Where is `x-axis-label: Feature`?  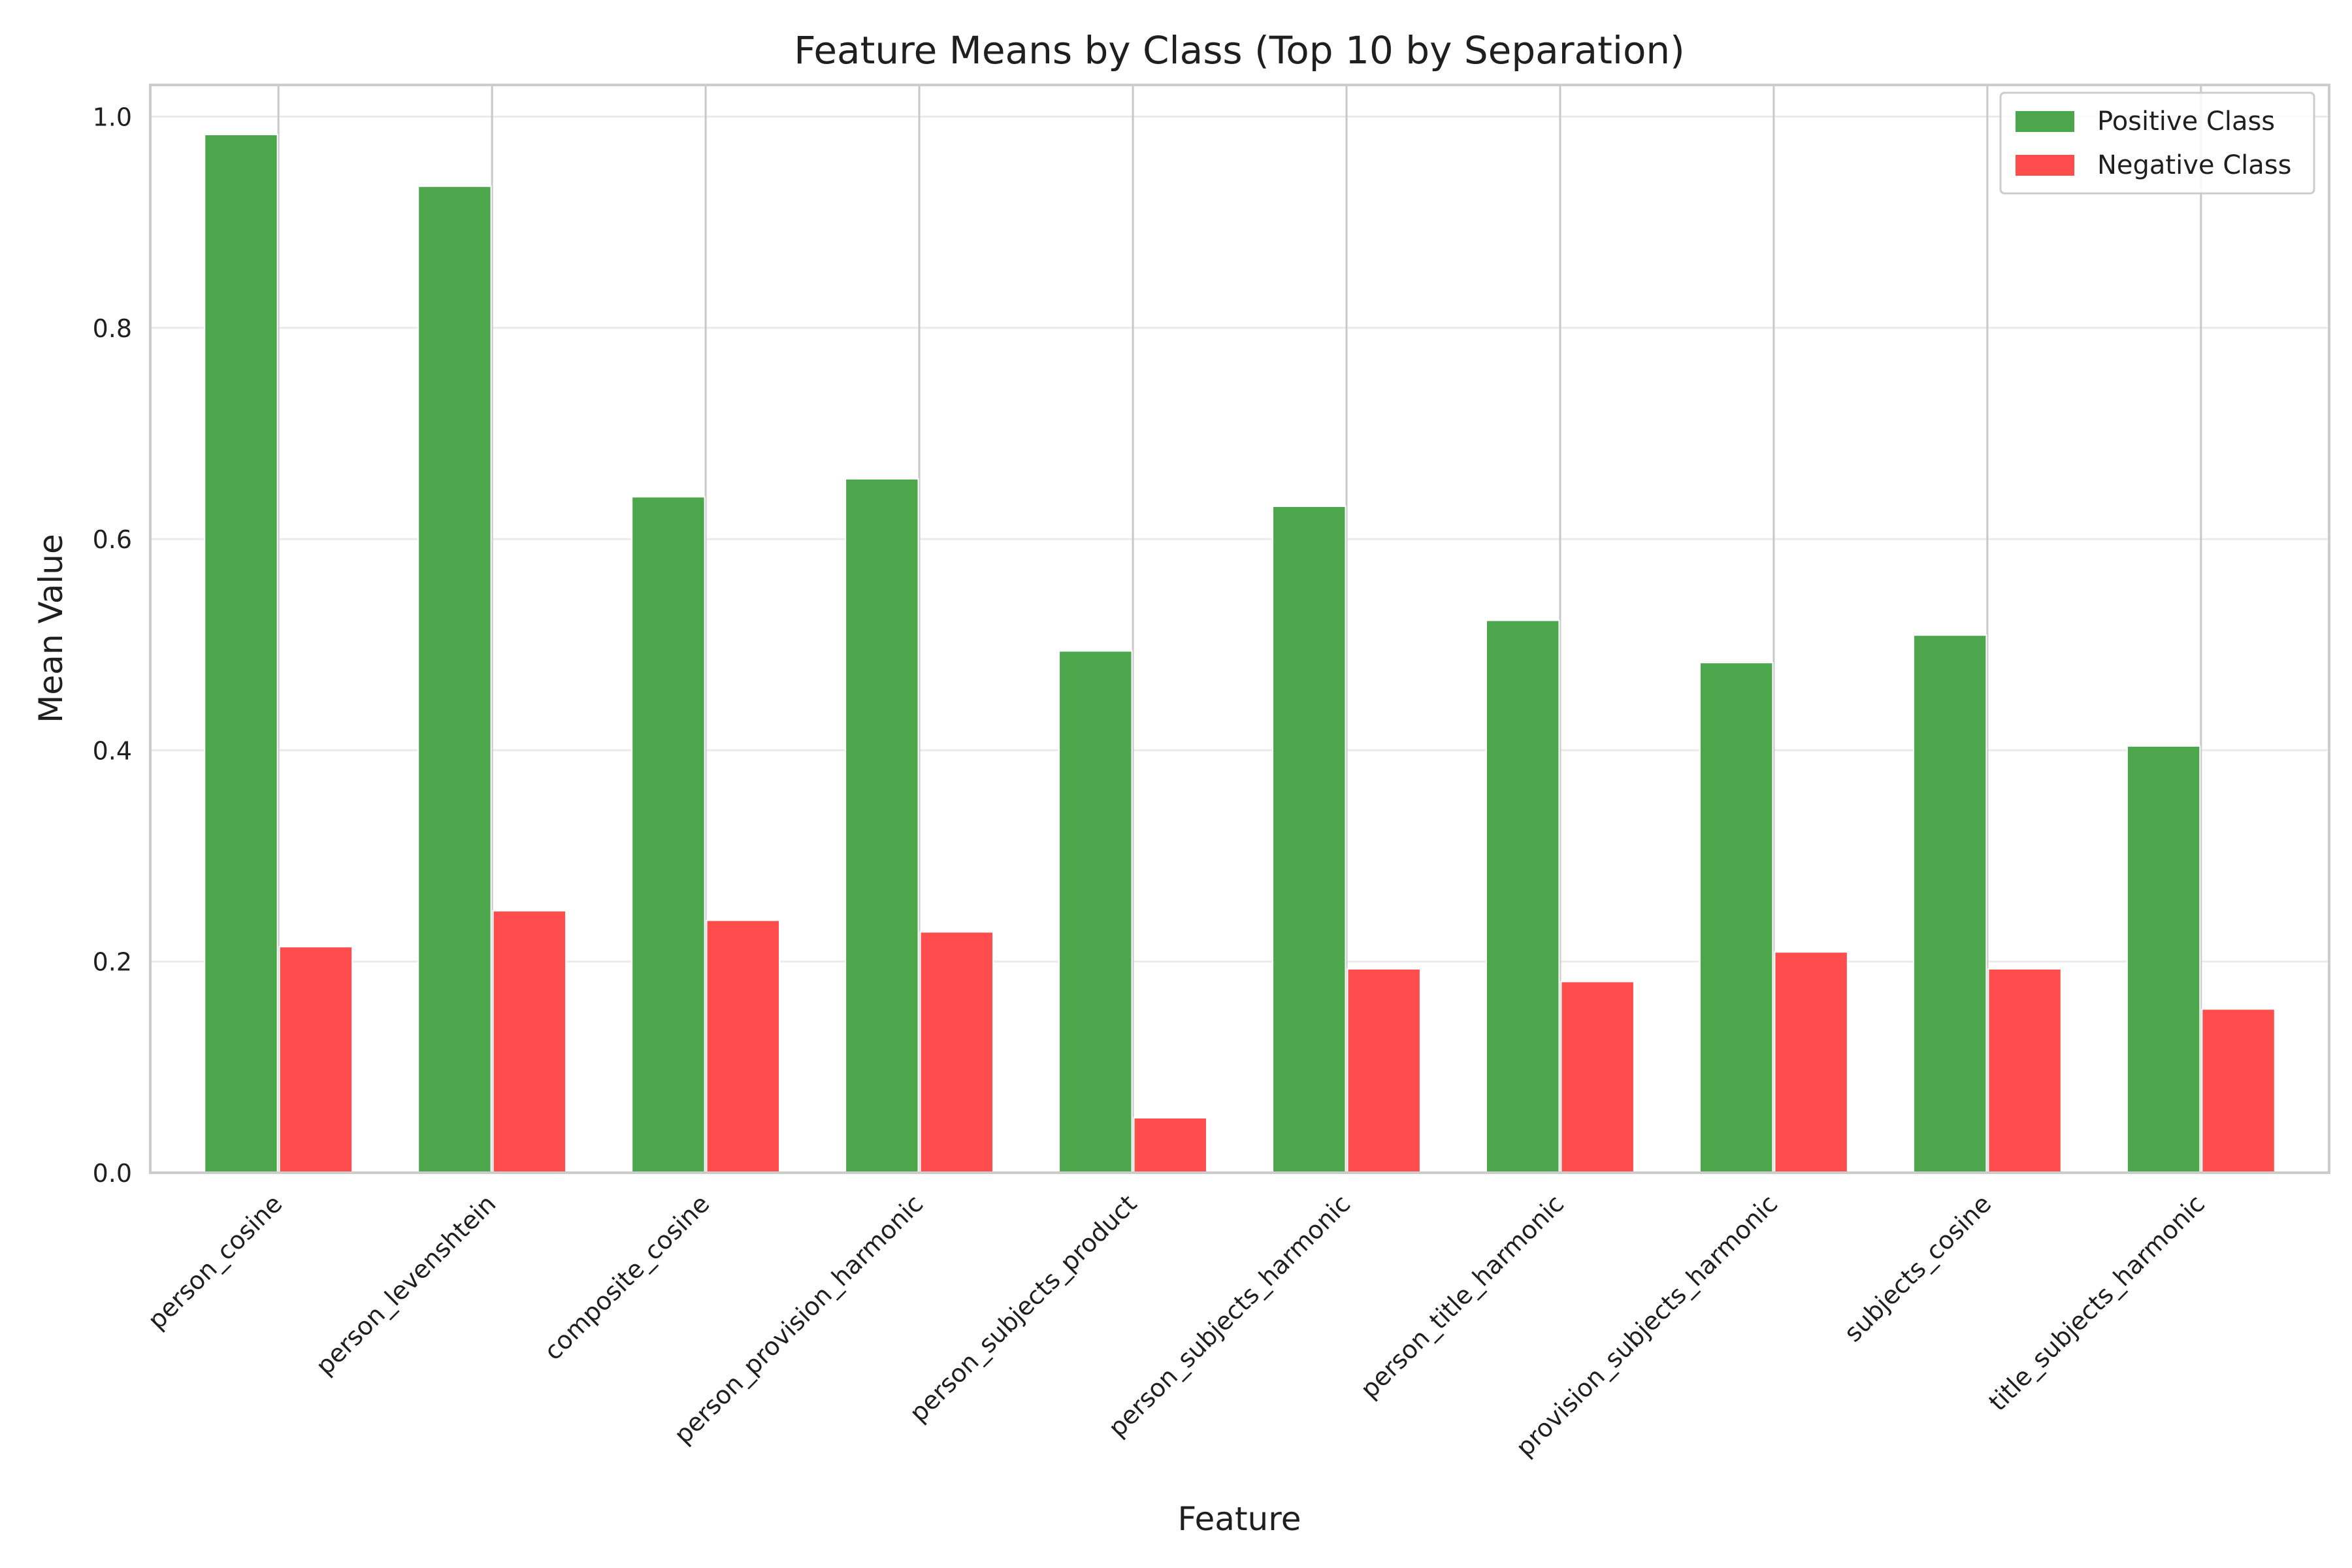
x-axis-label: Feature is located at coordinates (1239, 1519).